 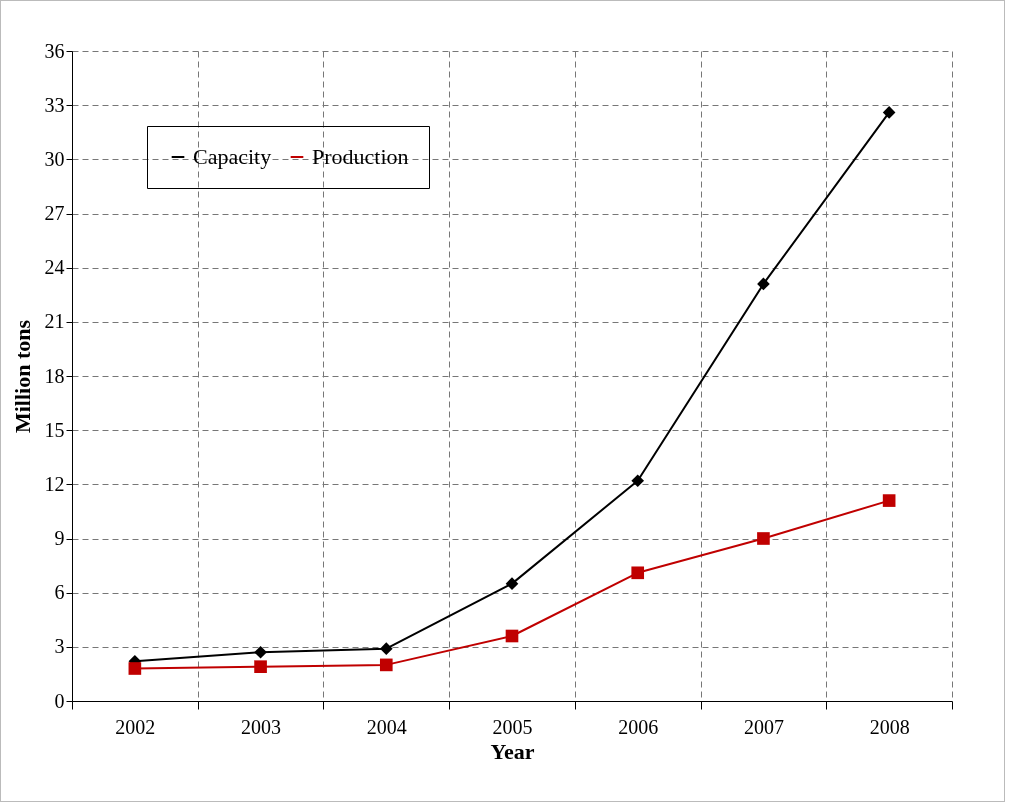 What do you see at coordinates (889, 726) in the screenshot?
I see `x-tick-label: 2008` at bounding box center [889, 726].